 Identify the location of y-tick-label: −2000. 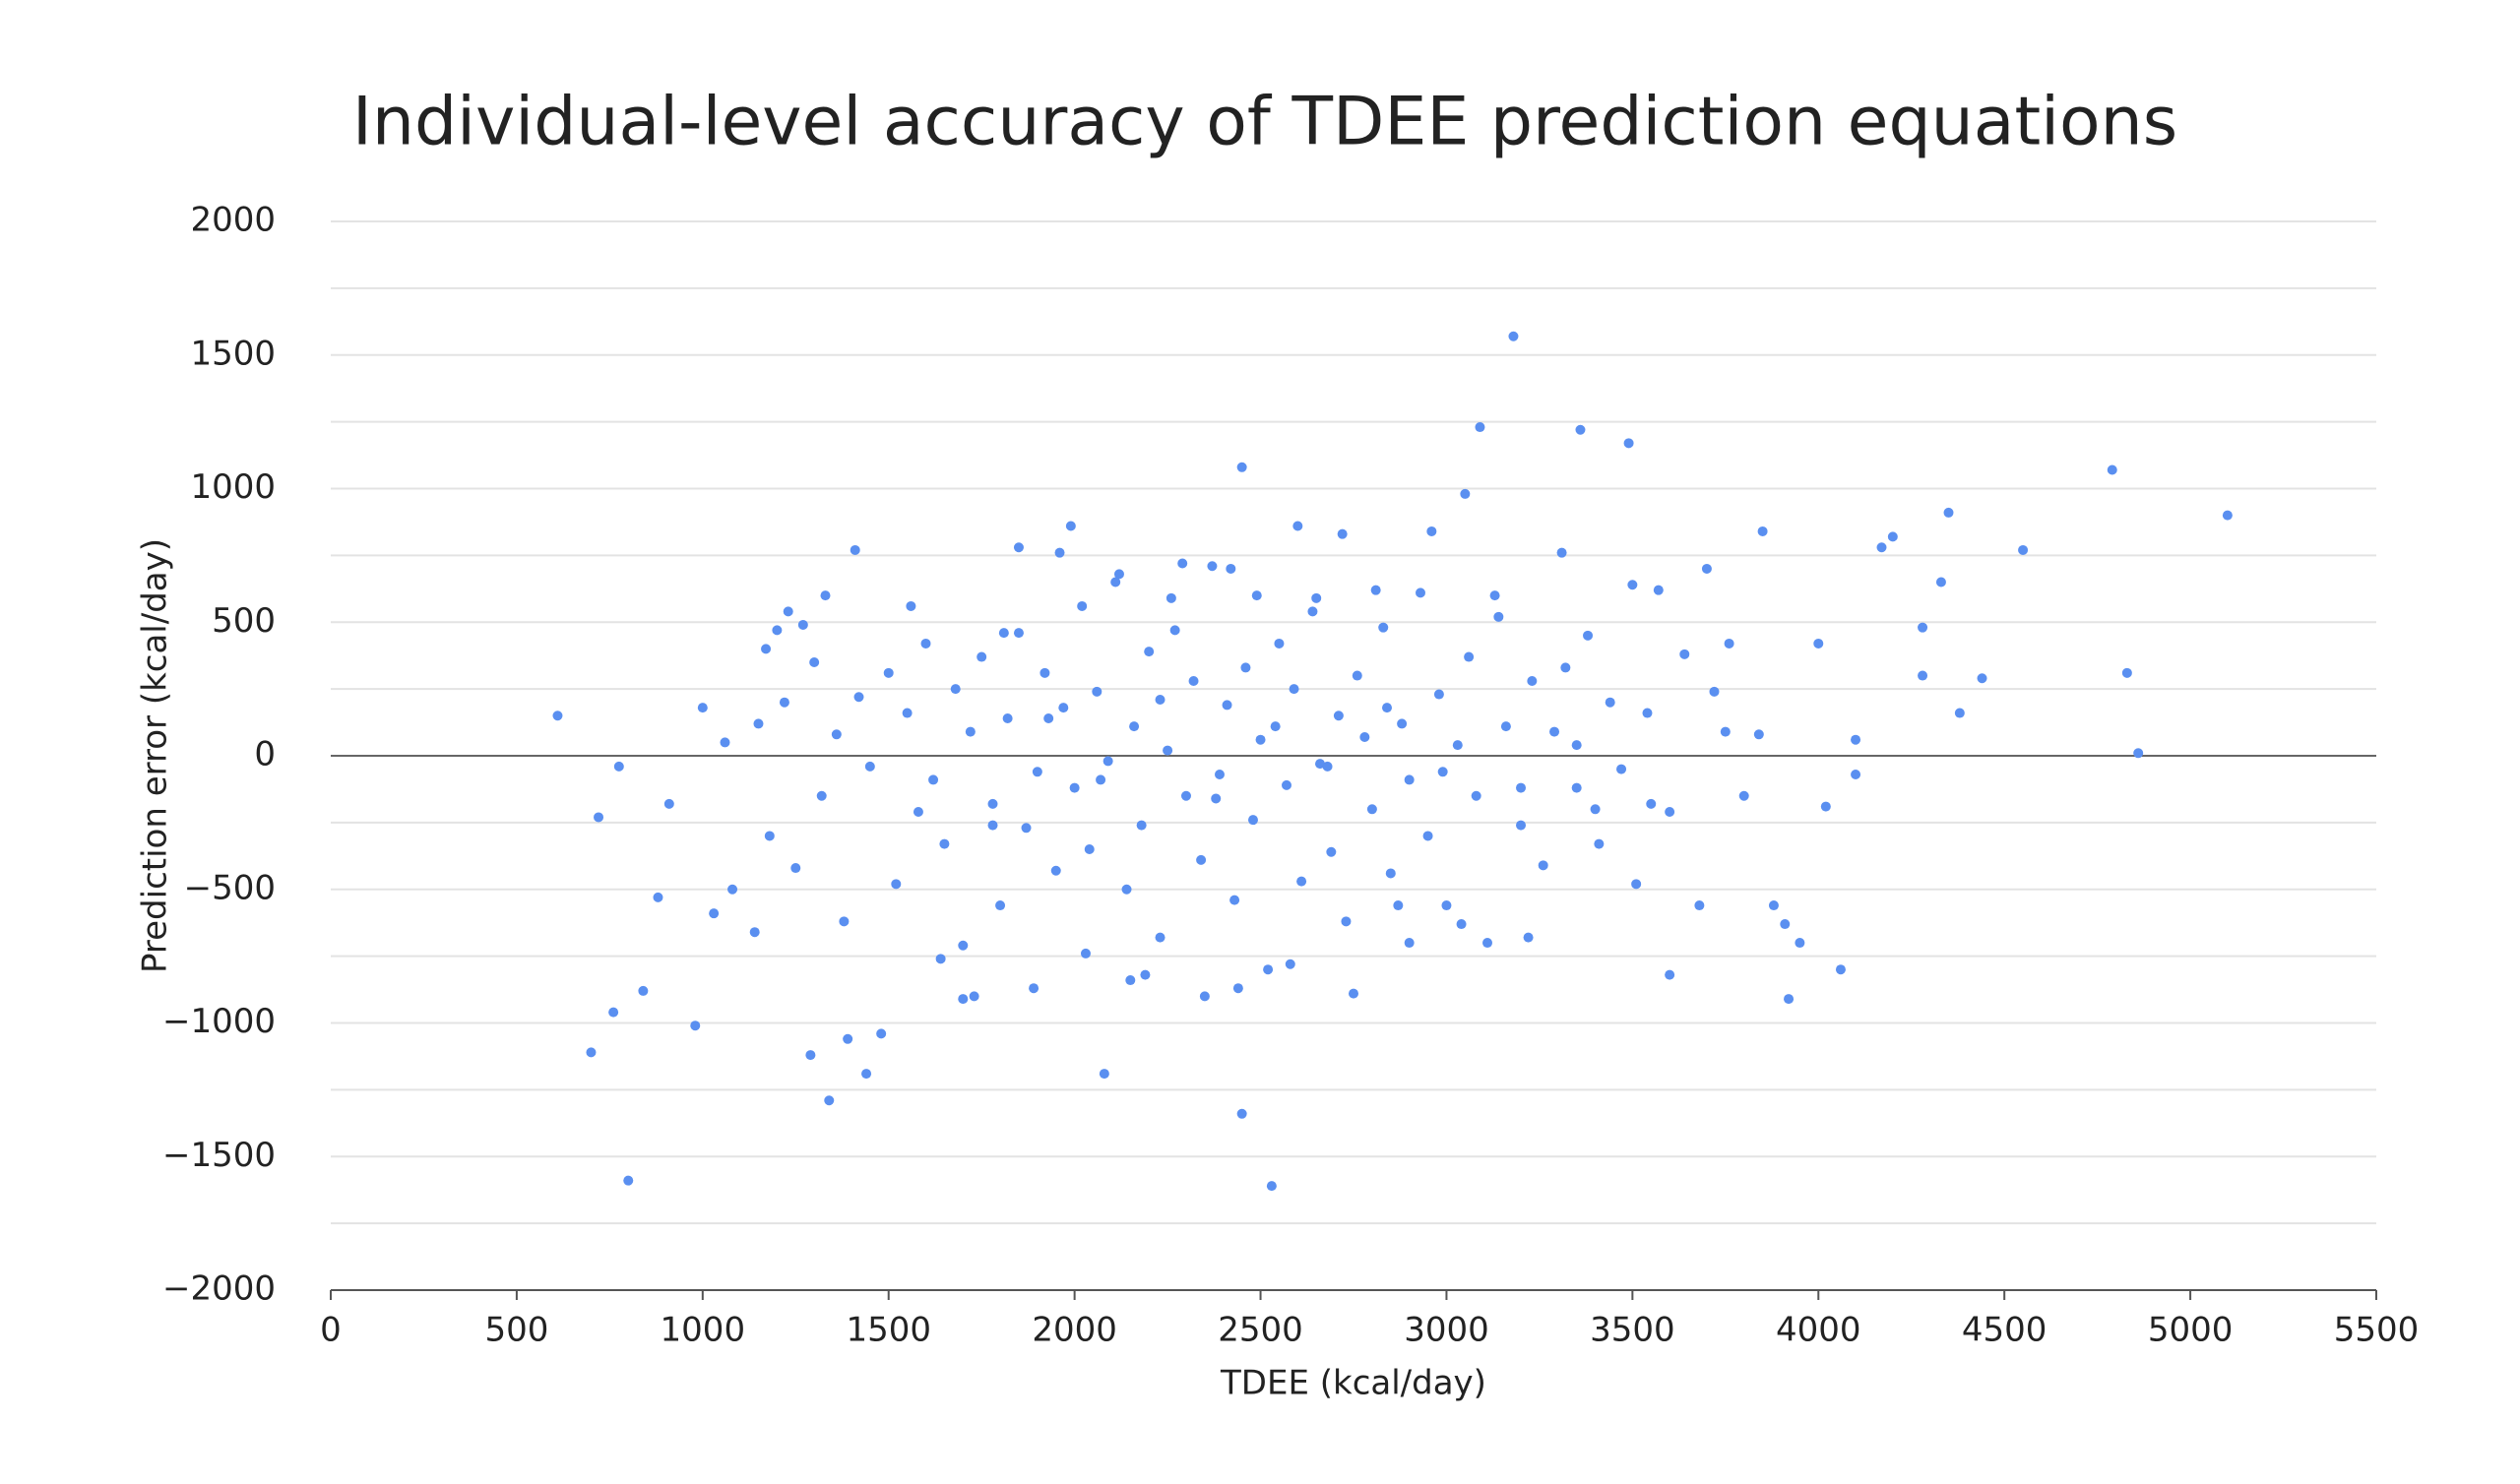
(219, 1289).